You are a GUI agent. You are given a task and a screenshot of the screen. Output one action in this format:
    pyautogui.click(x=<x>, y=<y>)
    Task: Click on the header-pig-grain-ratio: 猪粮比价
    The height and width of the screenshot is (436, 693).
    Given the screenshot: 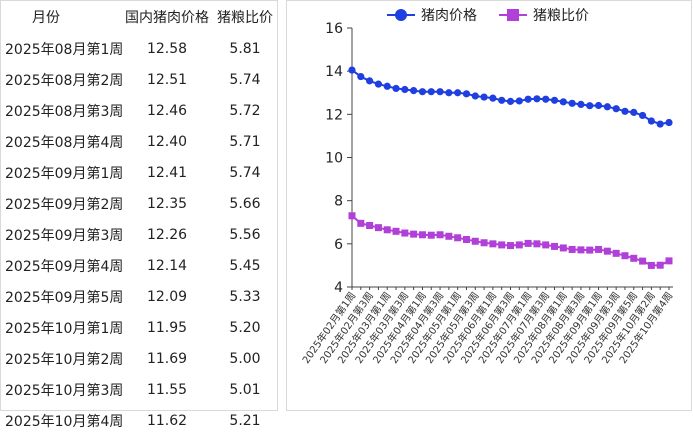 What is the action you would take?
    pyautogui.click(x=245, y=18)
    